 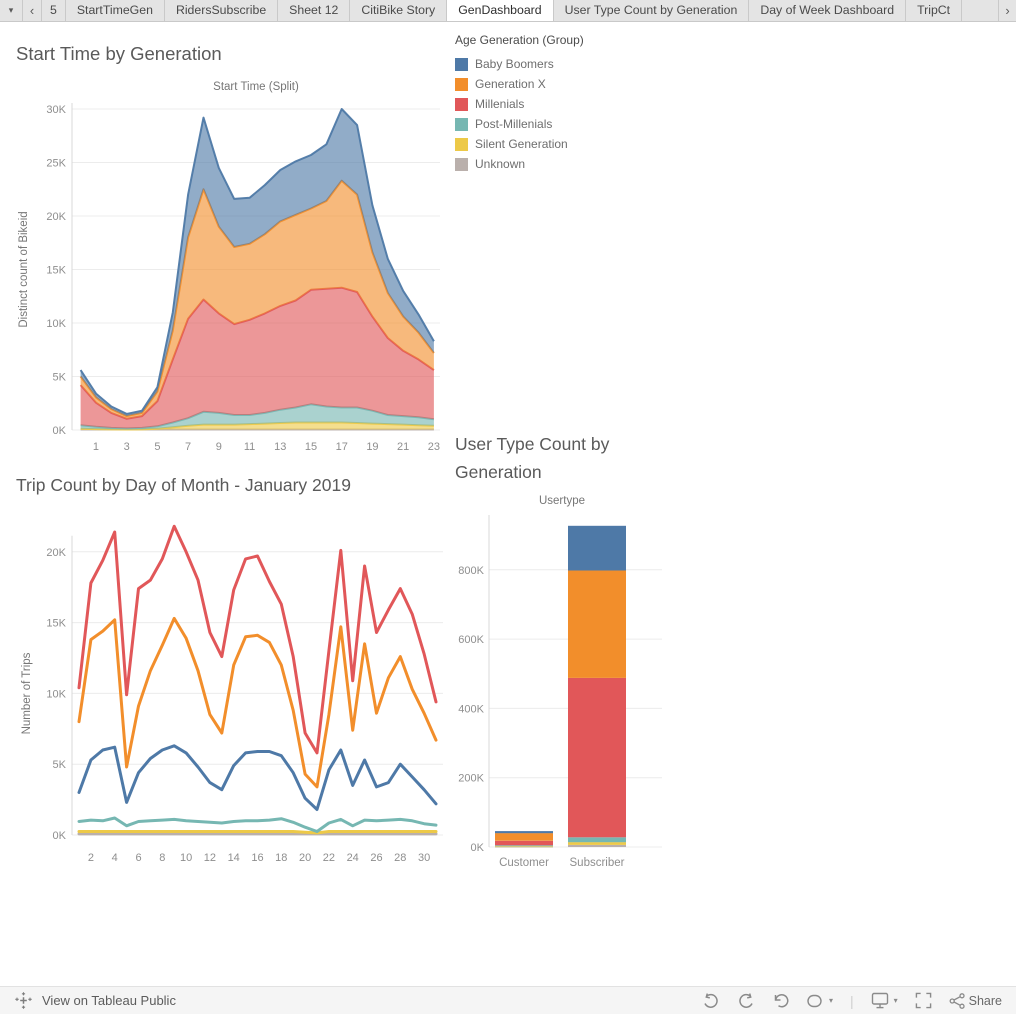 I want to click on share-button: Share, so click(x=975, y=1000).